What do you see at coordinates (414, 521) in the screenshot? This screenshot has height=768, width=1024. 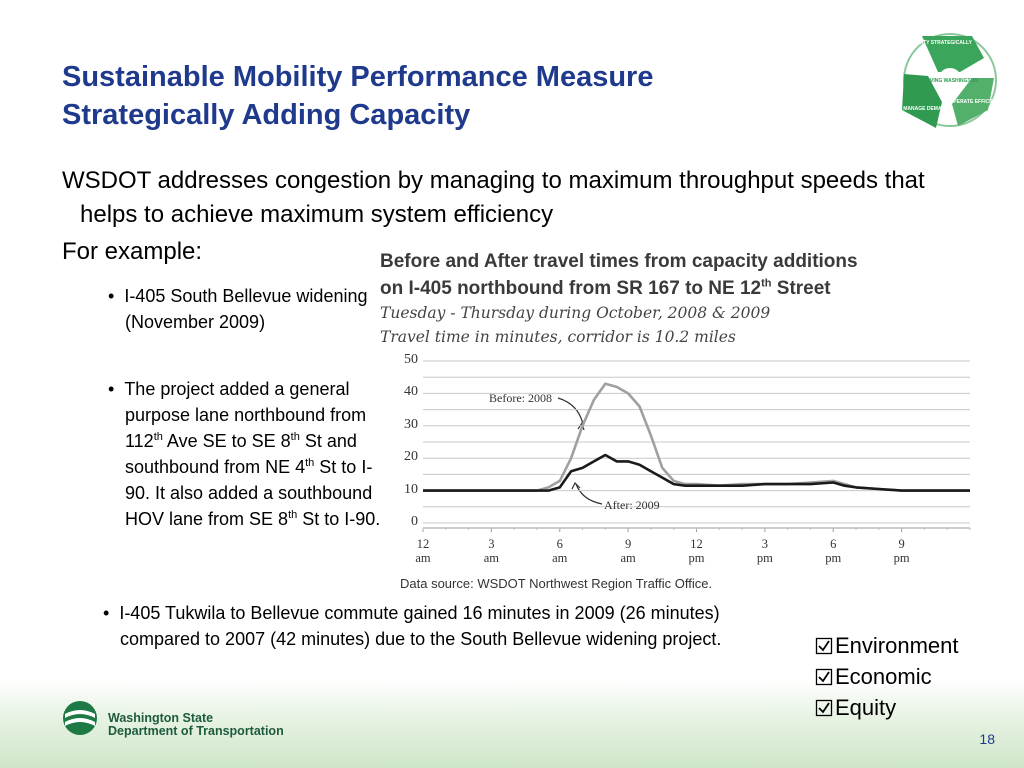 I see `y-tick-label: 0` at bounding box center [414, 521].